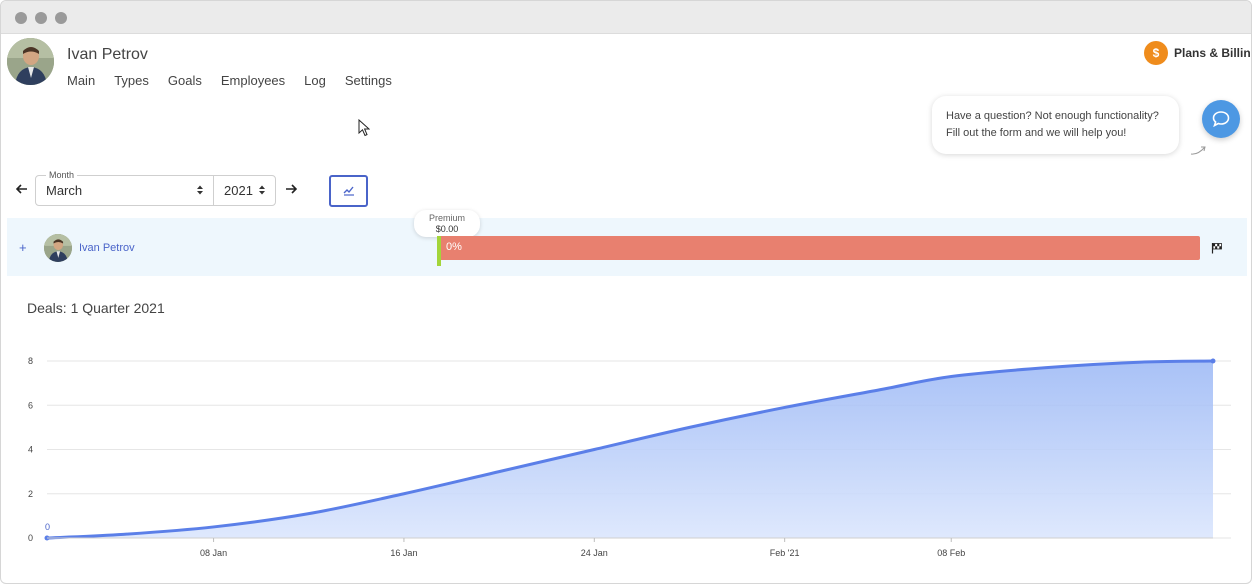 This screenshot has height=584, width=1252. What do you see at coordinates (1213, 361) in the screenshot?
I see `data-point-end` at bounding box center [1213, 361].